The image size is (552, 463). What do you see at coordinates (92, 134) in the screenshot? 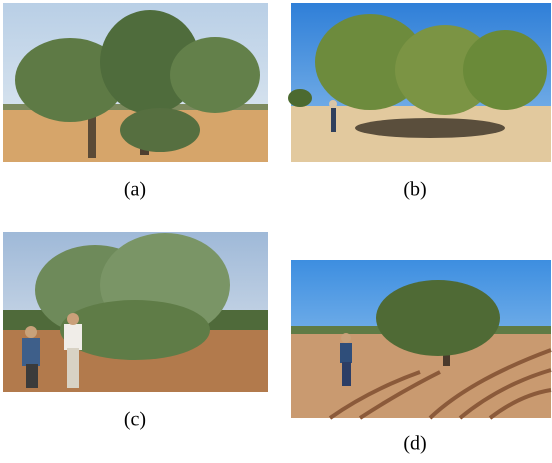
I see `trunk` at bounding box center [92, 134].